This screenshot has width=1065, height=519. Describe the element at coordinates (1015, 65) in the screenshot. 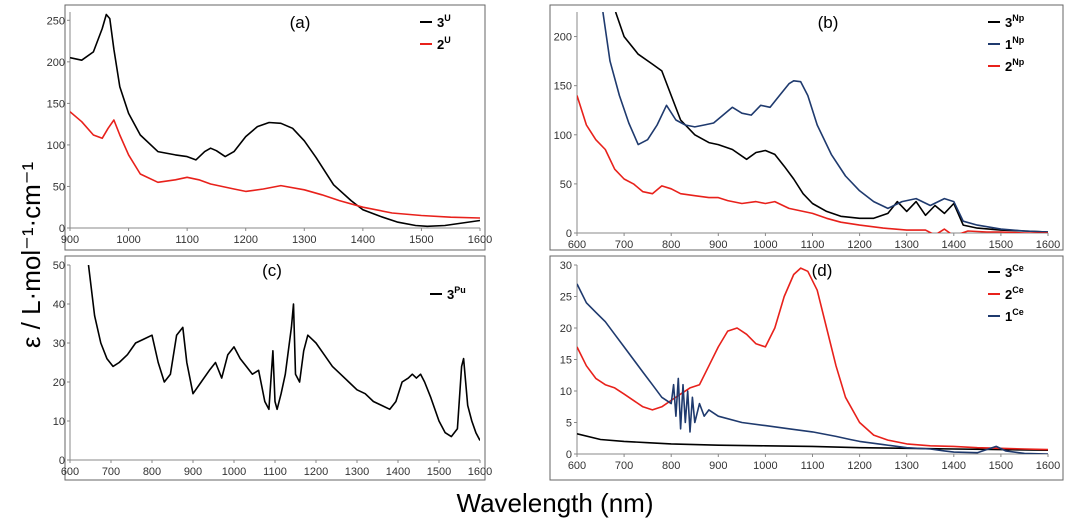

I see `legend-label: 2Np` at that location.